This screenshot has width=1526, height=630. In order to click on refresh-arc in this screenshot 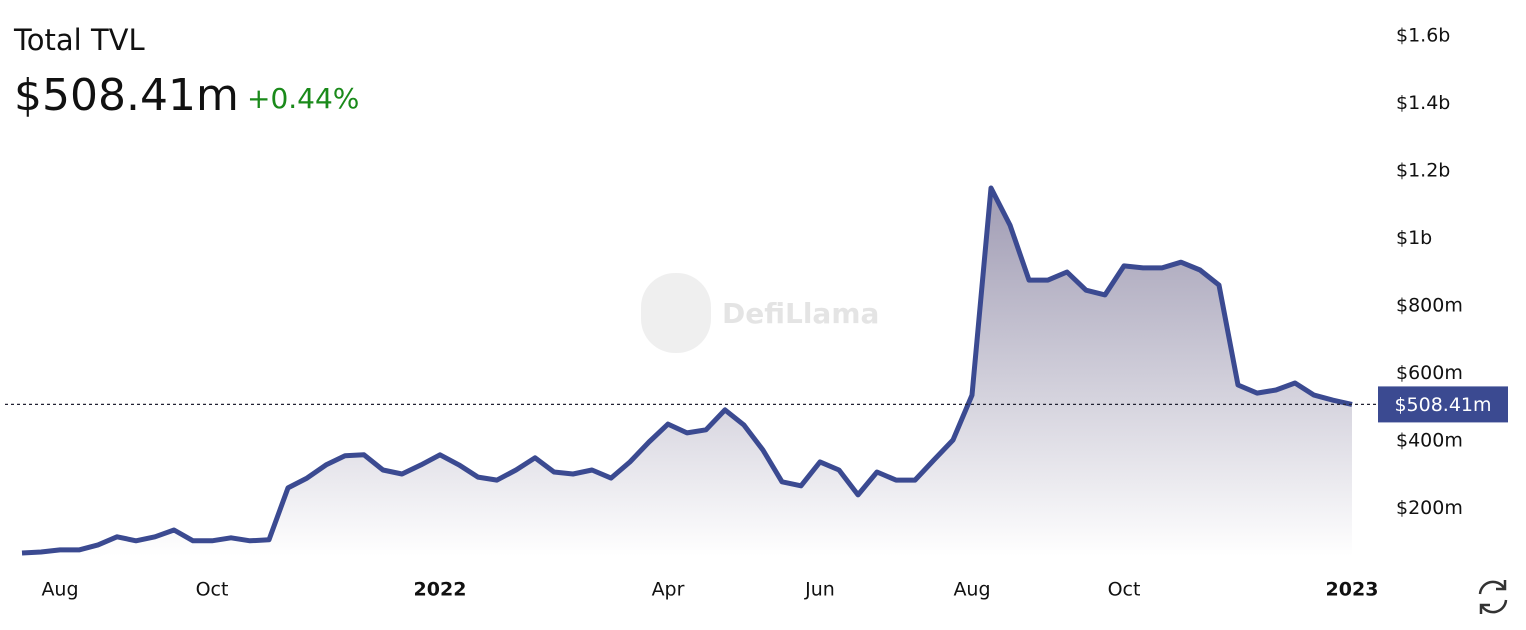, I will do `click(1493, 597)`.